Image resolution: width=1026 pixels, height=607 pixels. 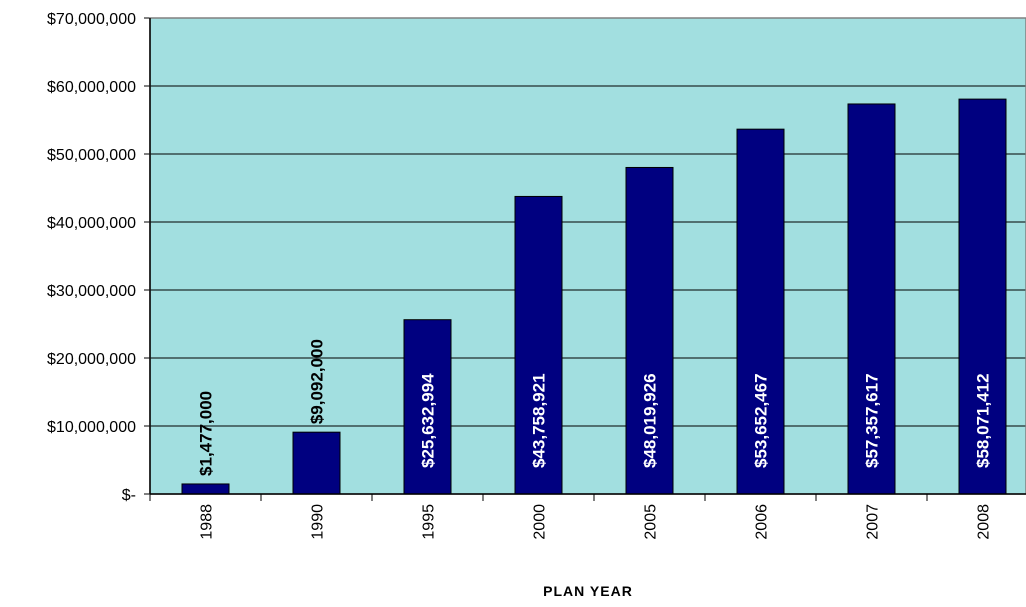 I want to click on data-label: $1,477,000, so click(x=206, y=433).